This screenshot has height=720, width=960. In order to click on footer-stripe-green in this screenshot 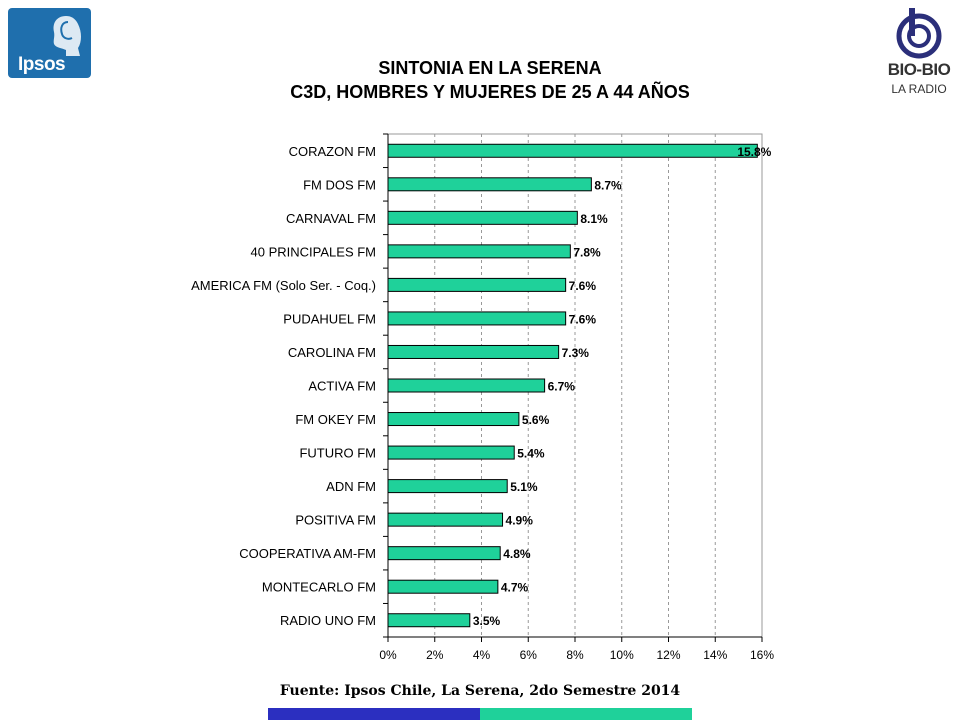, I will do `click(586, 714)`.